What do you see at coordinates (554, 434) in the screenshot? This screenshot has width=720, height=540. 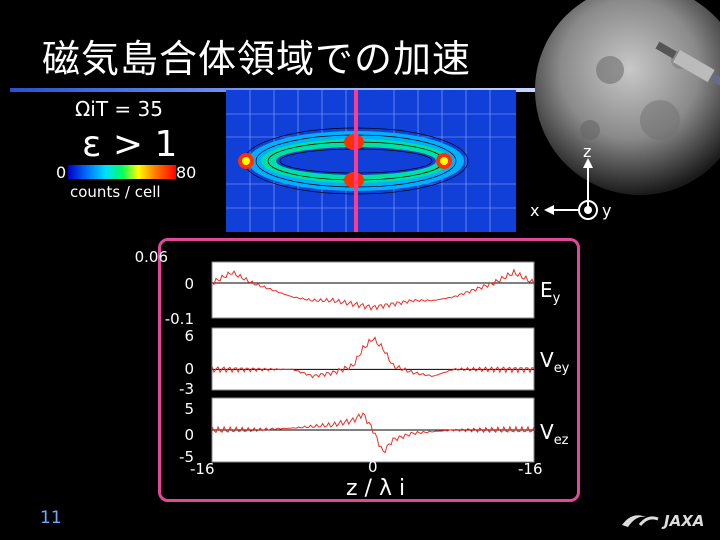 I see `label-vez: Vez` at bounding box center [554, 434].